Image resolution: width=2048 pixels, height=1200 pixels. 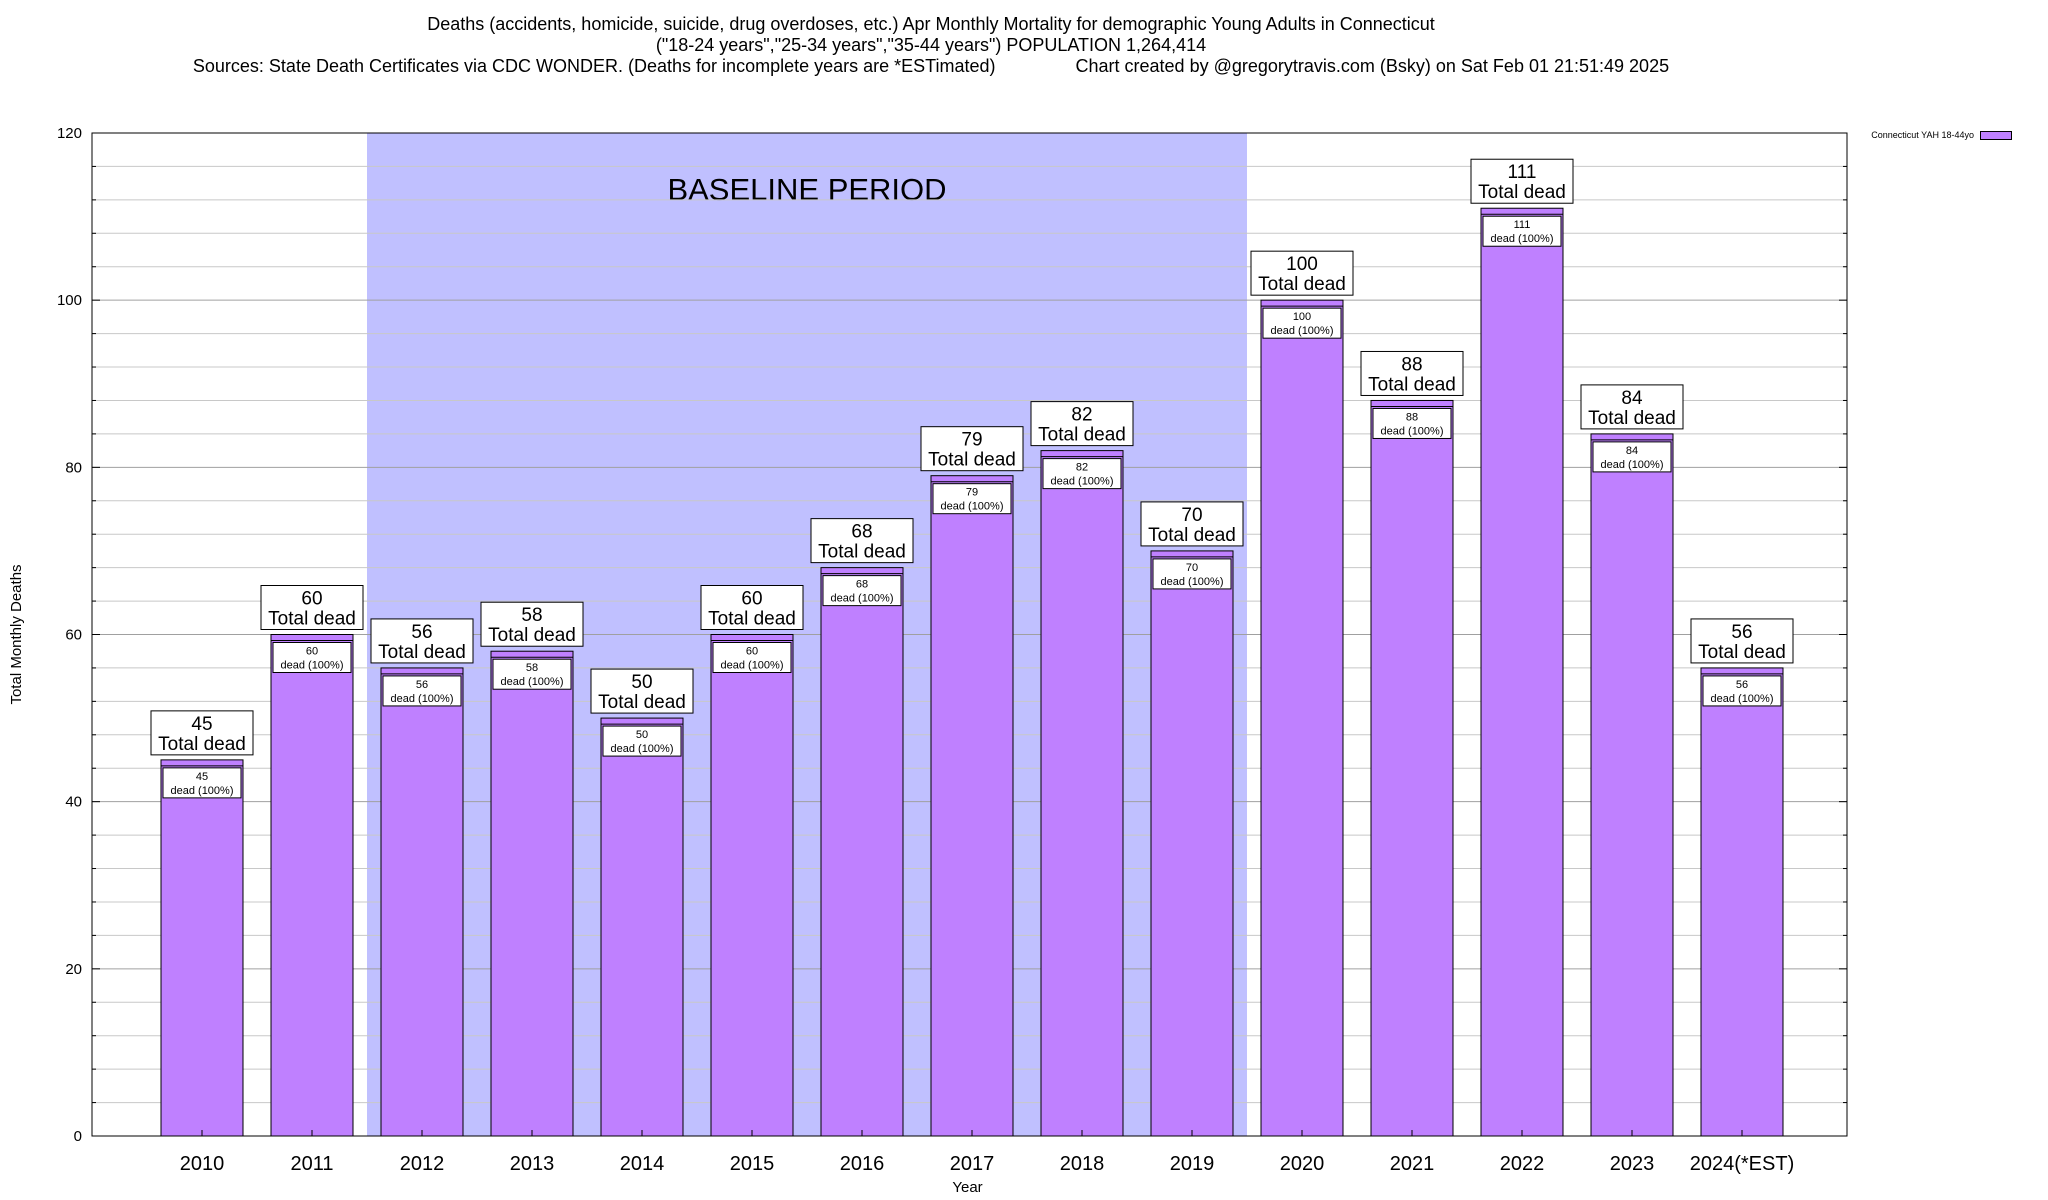 I want to click on total-label-value: 88, so click(x=1411, y=364).